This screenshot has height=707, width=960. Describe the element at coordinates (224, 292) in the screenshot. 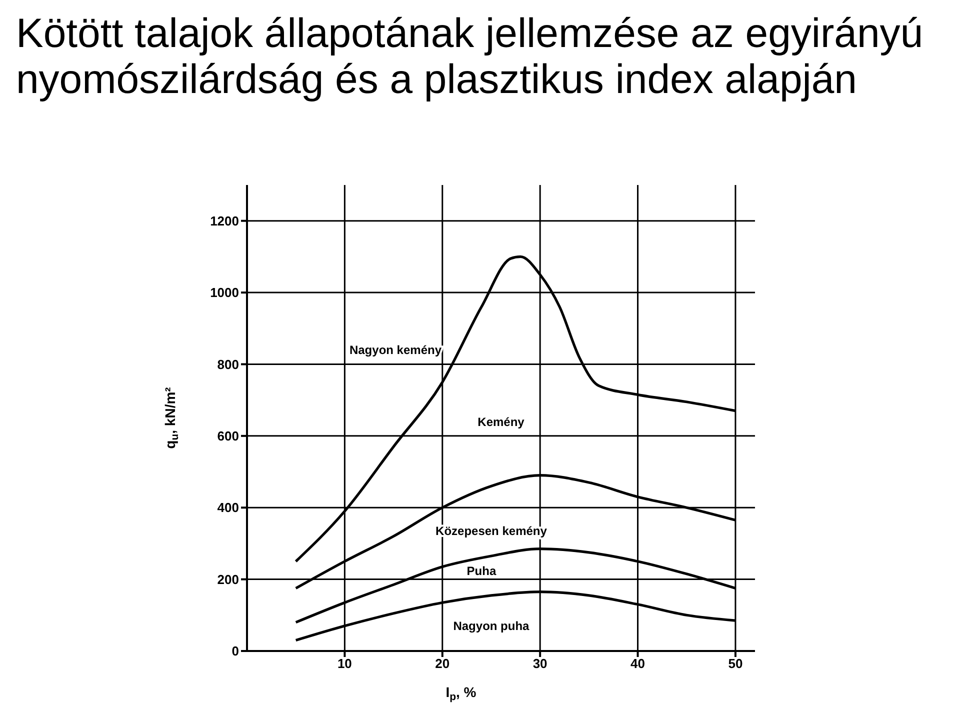

I see `y-tick-label: 1000` at that location.